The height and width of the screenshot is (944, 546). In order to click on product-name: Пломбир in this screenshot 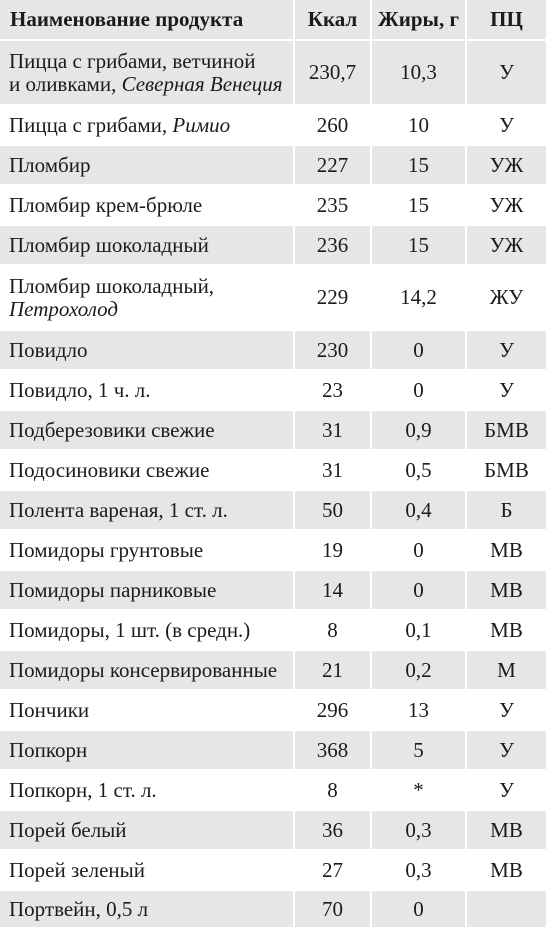, I will do `click(147, 164)`.